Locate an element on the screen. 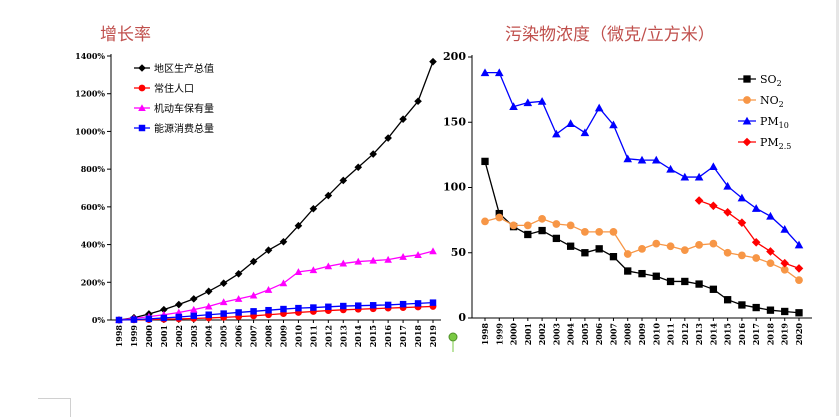 Image resolution: width=839 pixels, height=417 pixels. legend-label: PM10 is located at coordinates (774, 122).